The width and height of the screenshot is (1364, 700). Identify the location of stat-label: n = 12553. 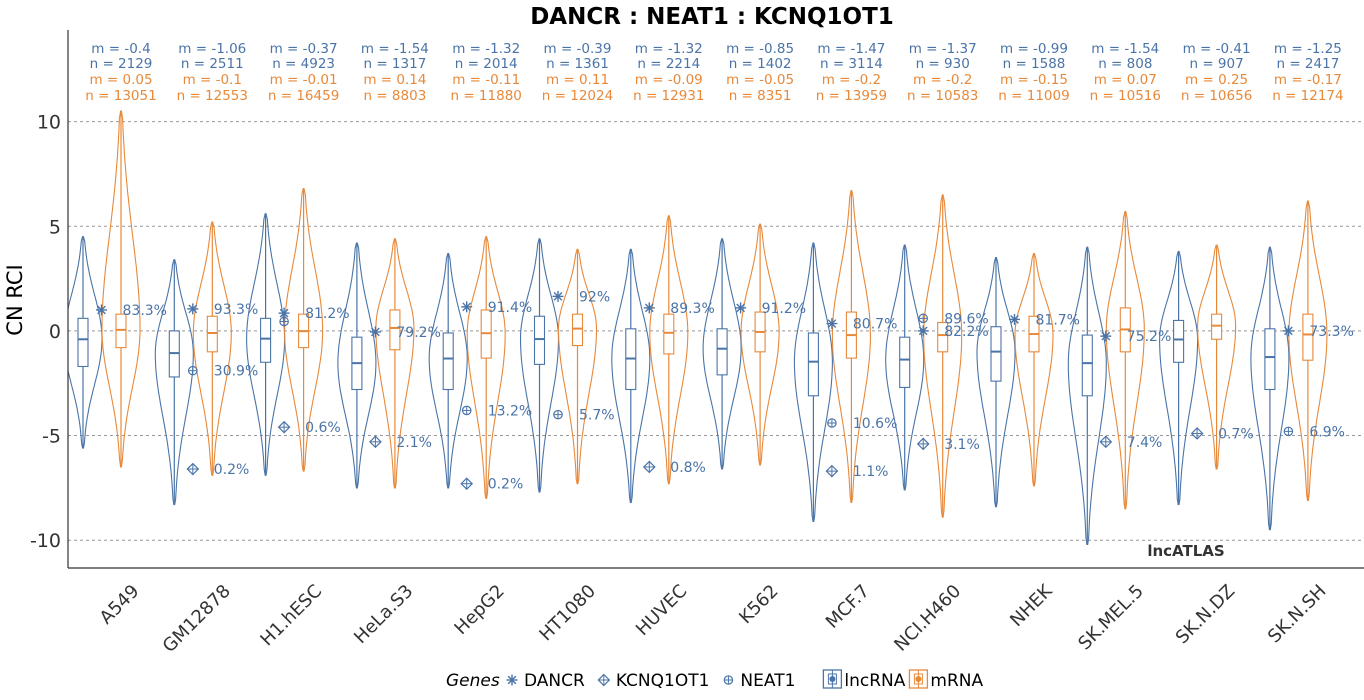
(212, 96).